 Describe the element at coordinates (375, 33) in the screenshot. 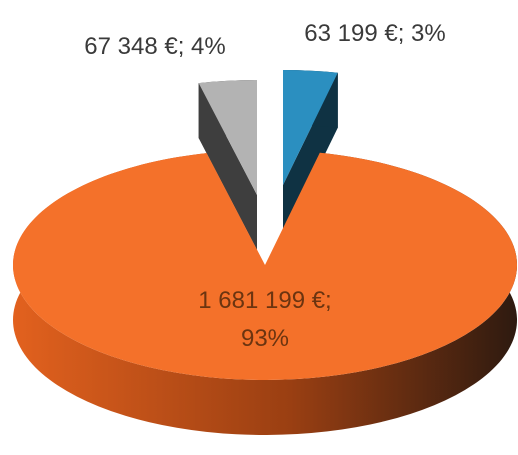

I see `data-label: 63 199 €; 3%` at that location.